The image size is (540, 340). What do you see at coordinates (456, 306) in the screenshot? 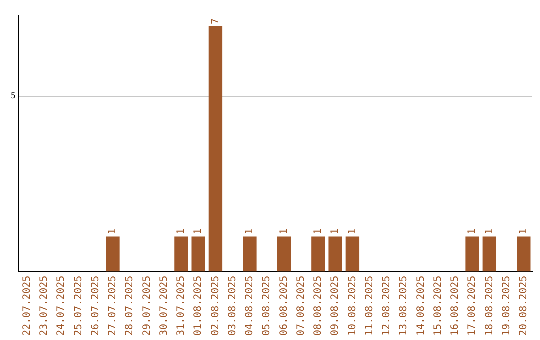
I see `x-tick-label: 16.08.2025` at bounding box center [456, 306].